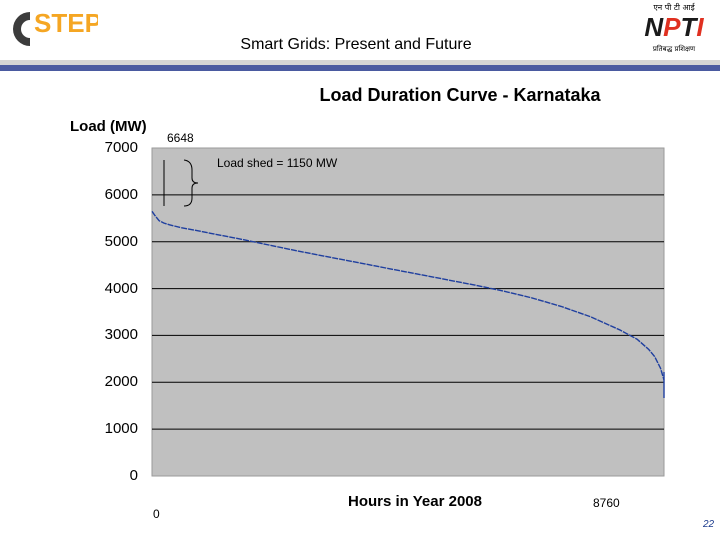 The height and width of the screenshot is (540, 720). I want to click on y-tick-label: 6000, so click(121, 194).